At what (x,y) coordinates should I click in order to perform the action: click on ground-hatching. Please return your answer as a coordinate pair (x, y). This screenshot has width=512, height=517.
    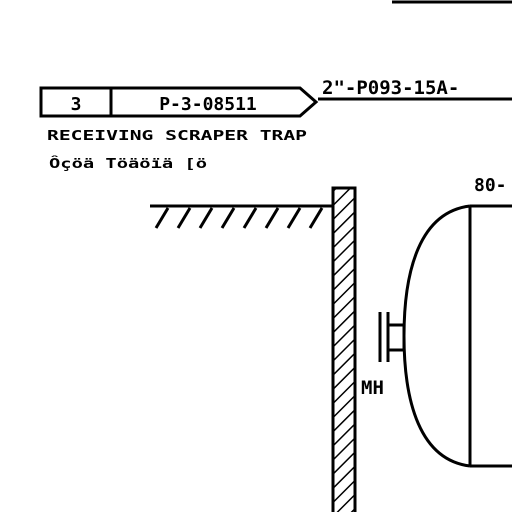
    Looking at the image, I should click on (239, 218).